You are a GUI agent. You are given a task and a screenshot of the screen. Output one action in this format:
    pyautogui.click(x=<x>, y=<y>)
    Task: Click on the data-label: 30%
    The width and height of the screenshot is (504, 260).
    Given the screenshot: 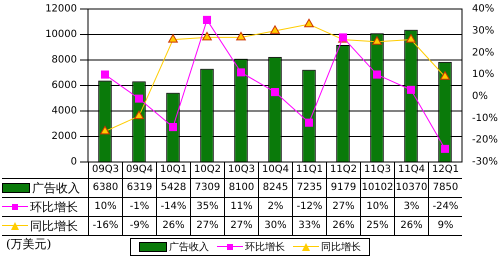 What is the action you would take?
    pyautogui.click(x=275, y=226)
    